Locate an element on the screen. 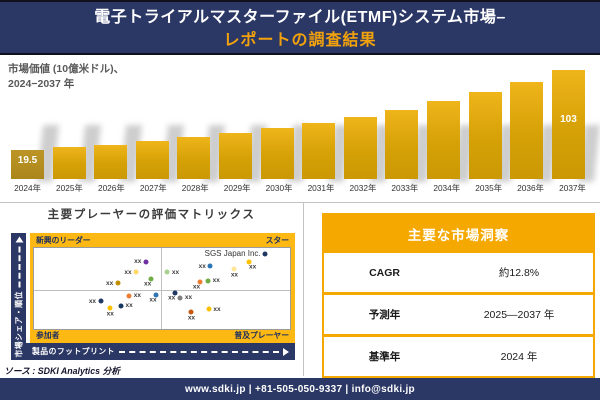 This screenshot has width=600, height=400. insights-row-予測年: 予測年 2025—2037 年 is located at coordinates (458, 313).